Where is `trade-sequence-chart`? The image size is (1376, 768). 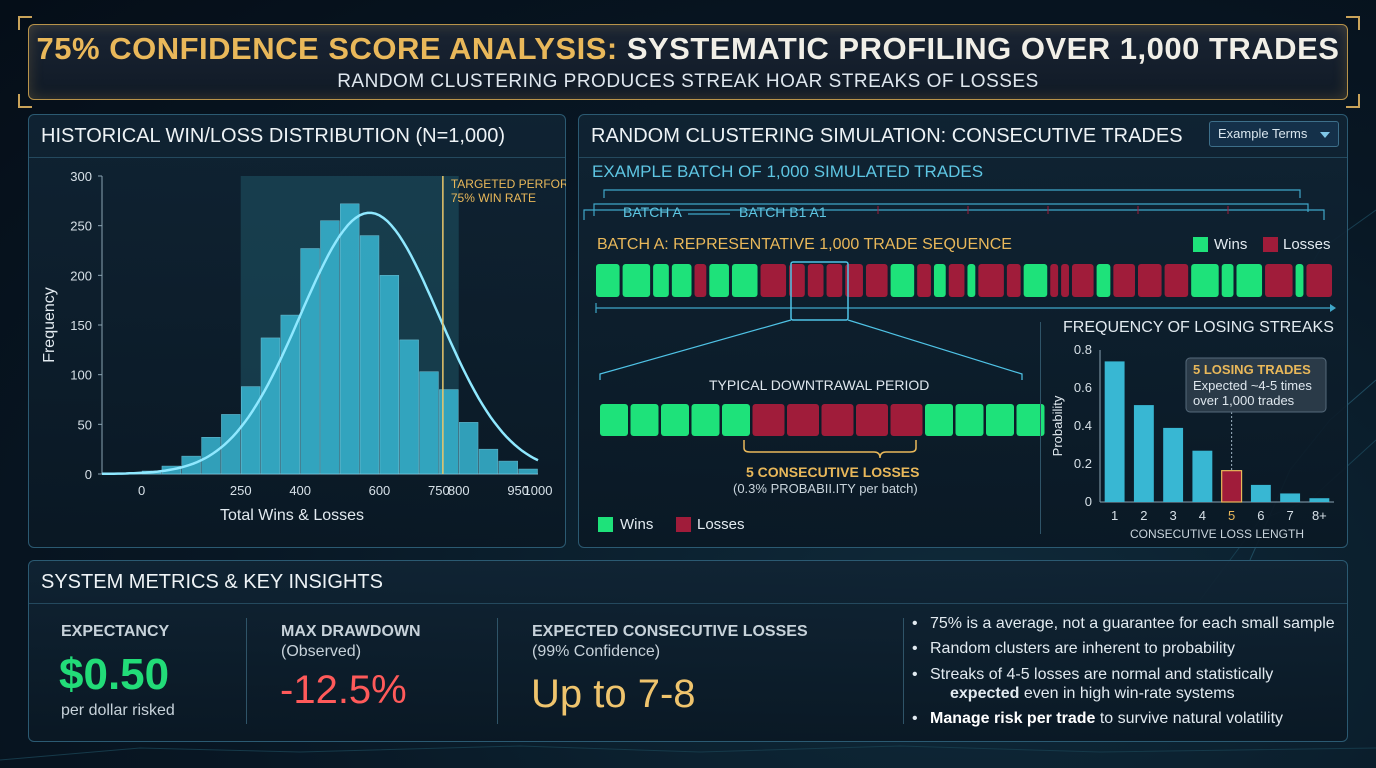 trade-sequence-chart is located at coordinates (965, 360).